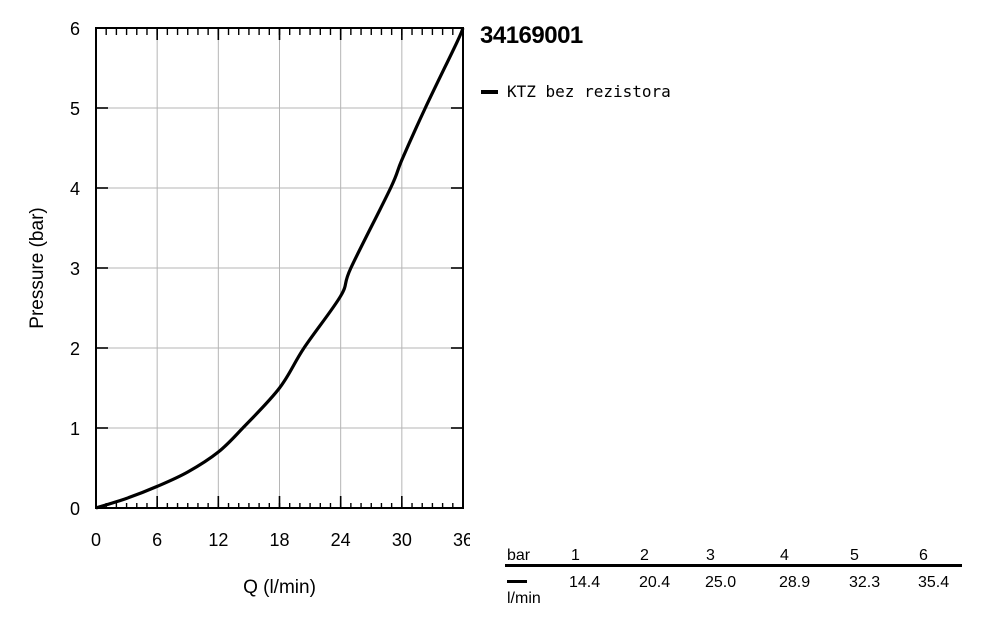 The image size is (1000, 631). I want to click on y-tick-label: 4, so click(75, 189).